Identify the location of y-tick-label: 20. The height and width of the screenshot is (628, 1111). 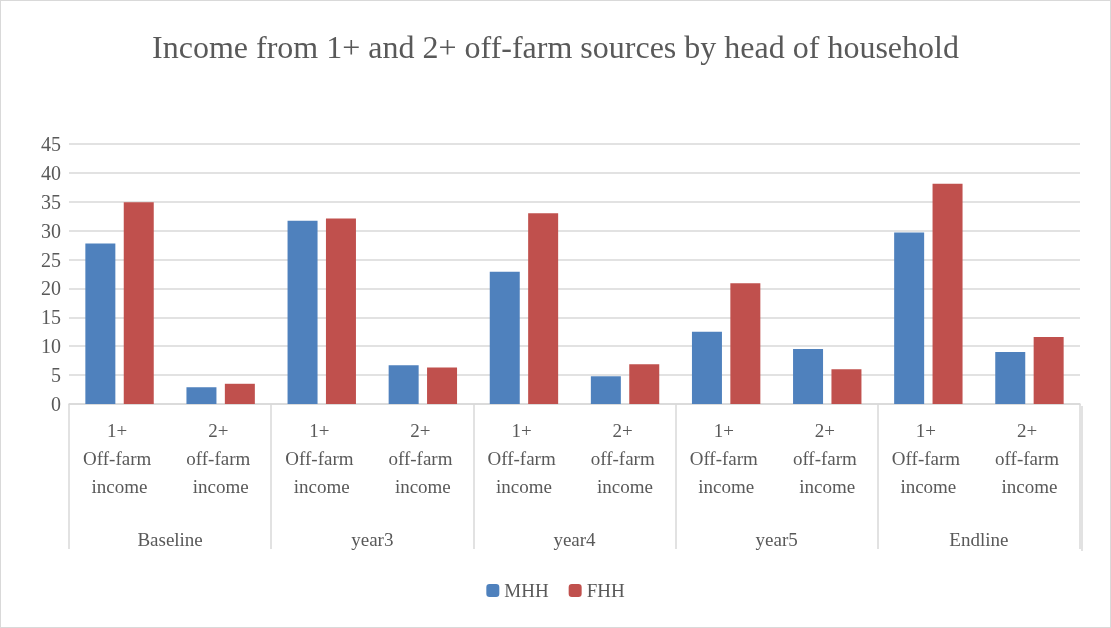
(51, 288).